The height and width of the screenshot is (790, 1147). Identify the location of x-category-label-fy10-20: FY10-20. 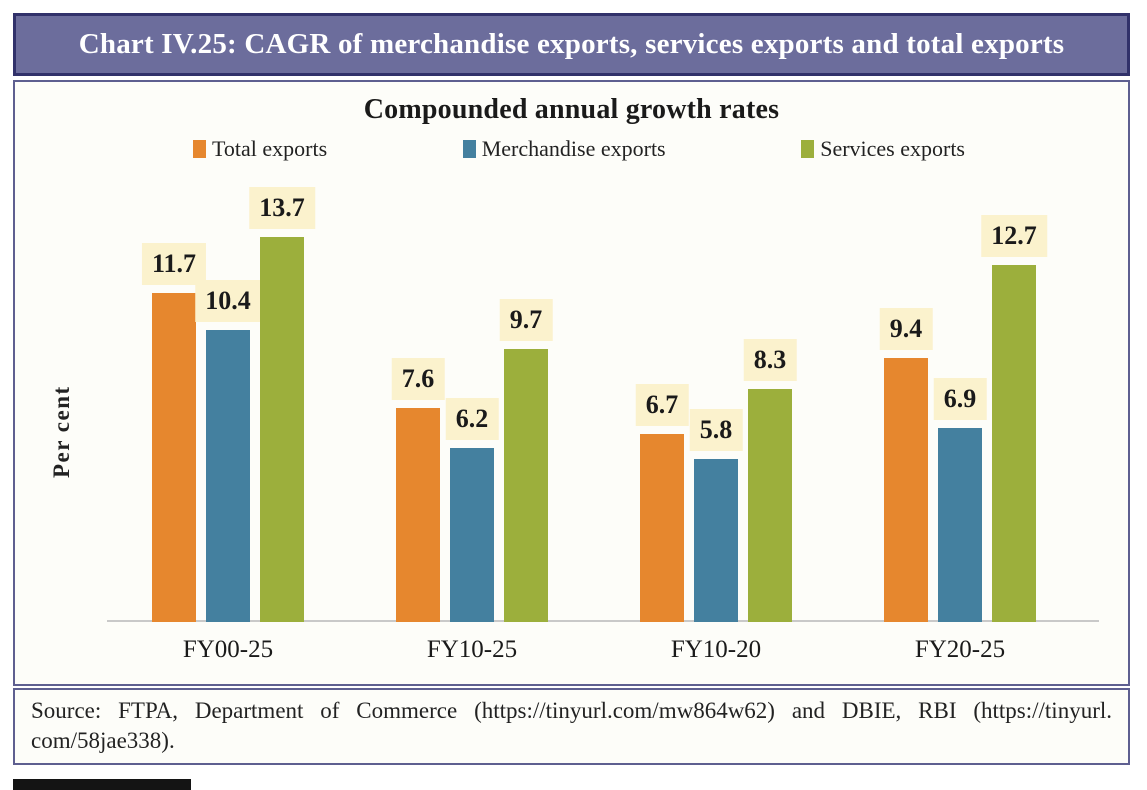
(716, 649).